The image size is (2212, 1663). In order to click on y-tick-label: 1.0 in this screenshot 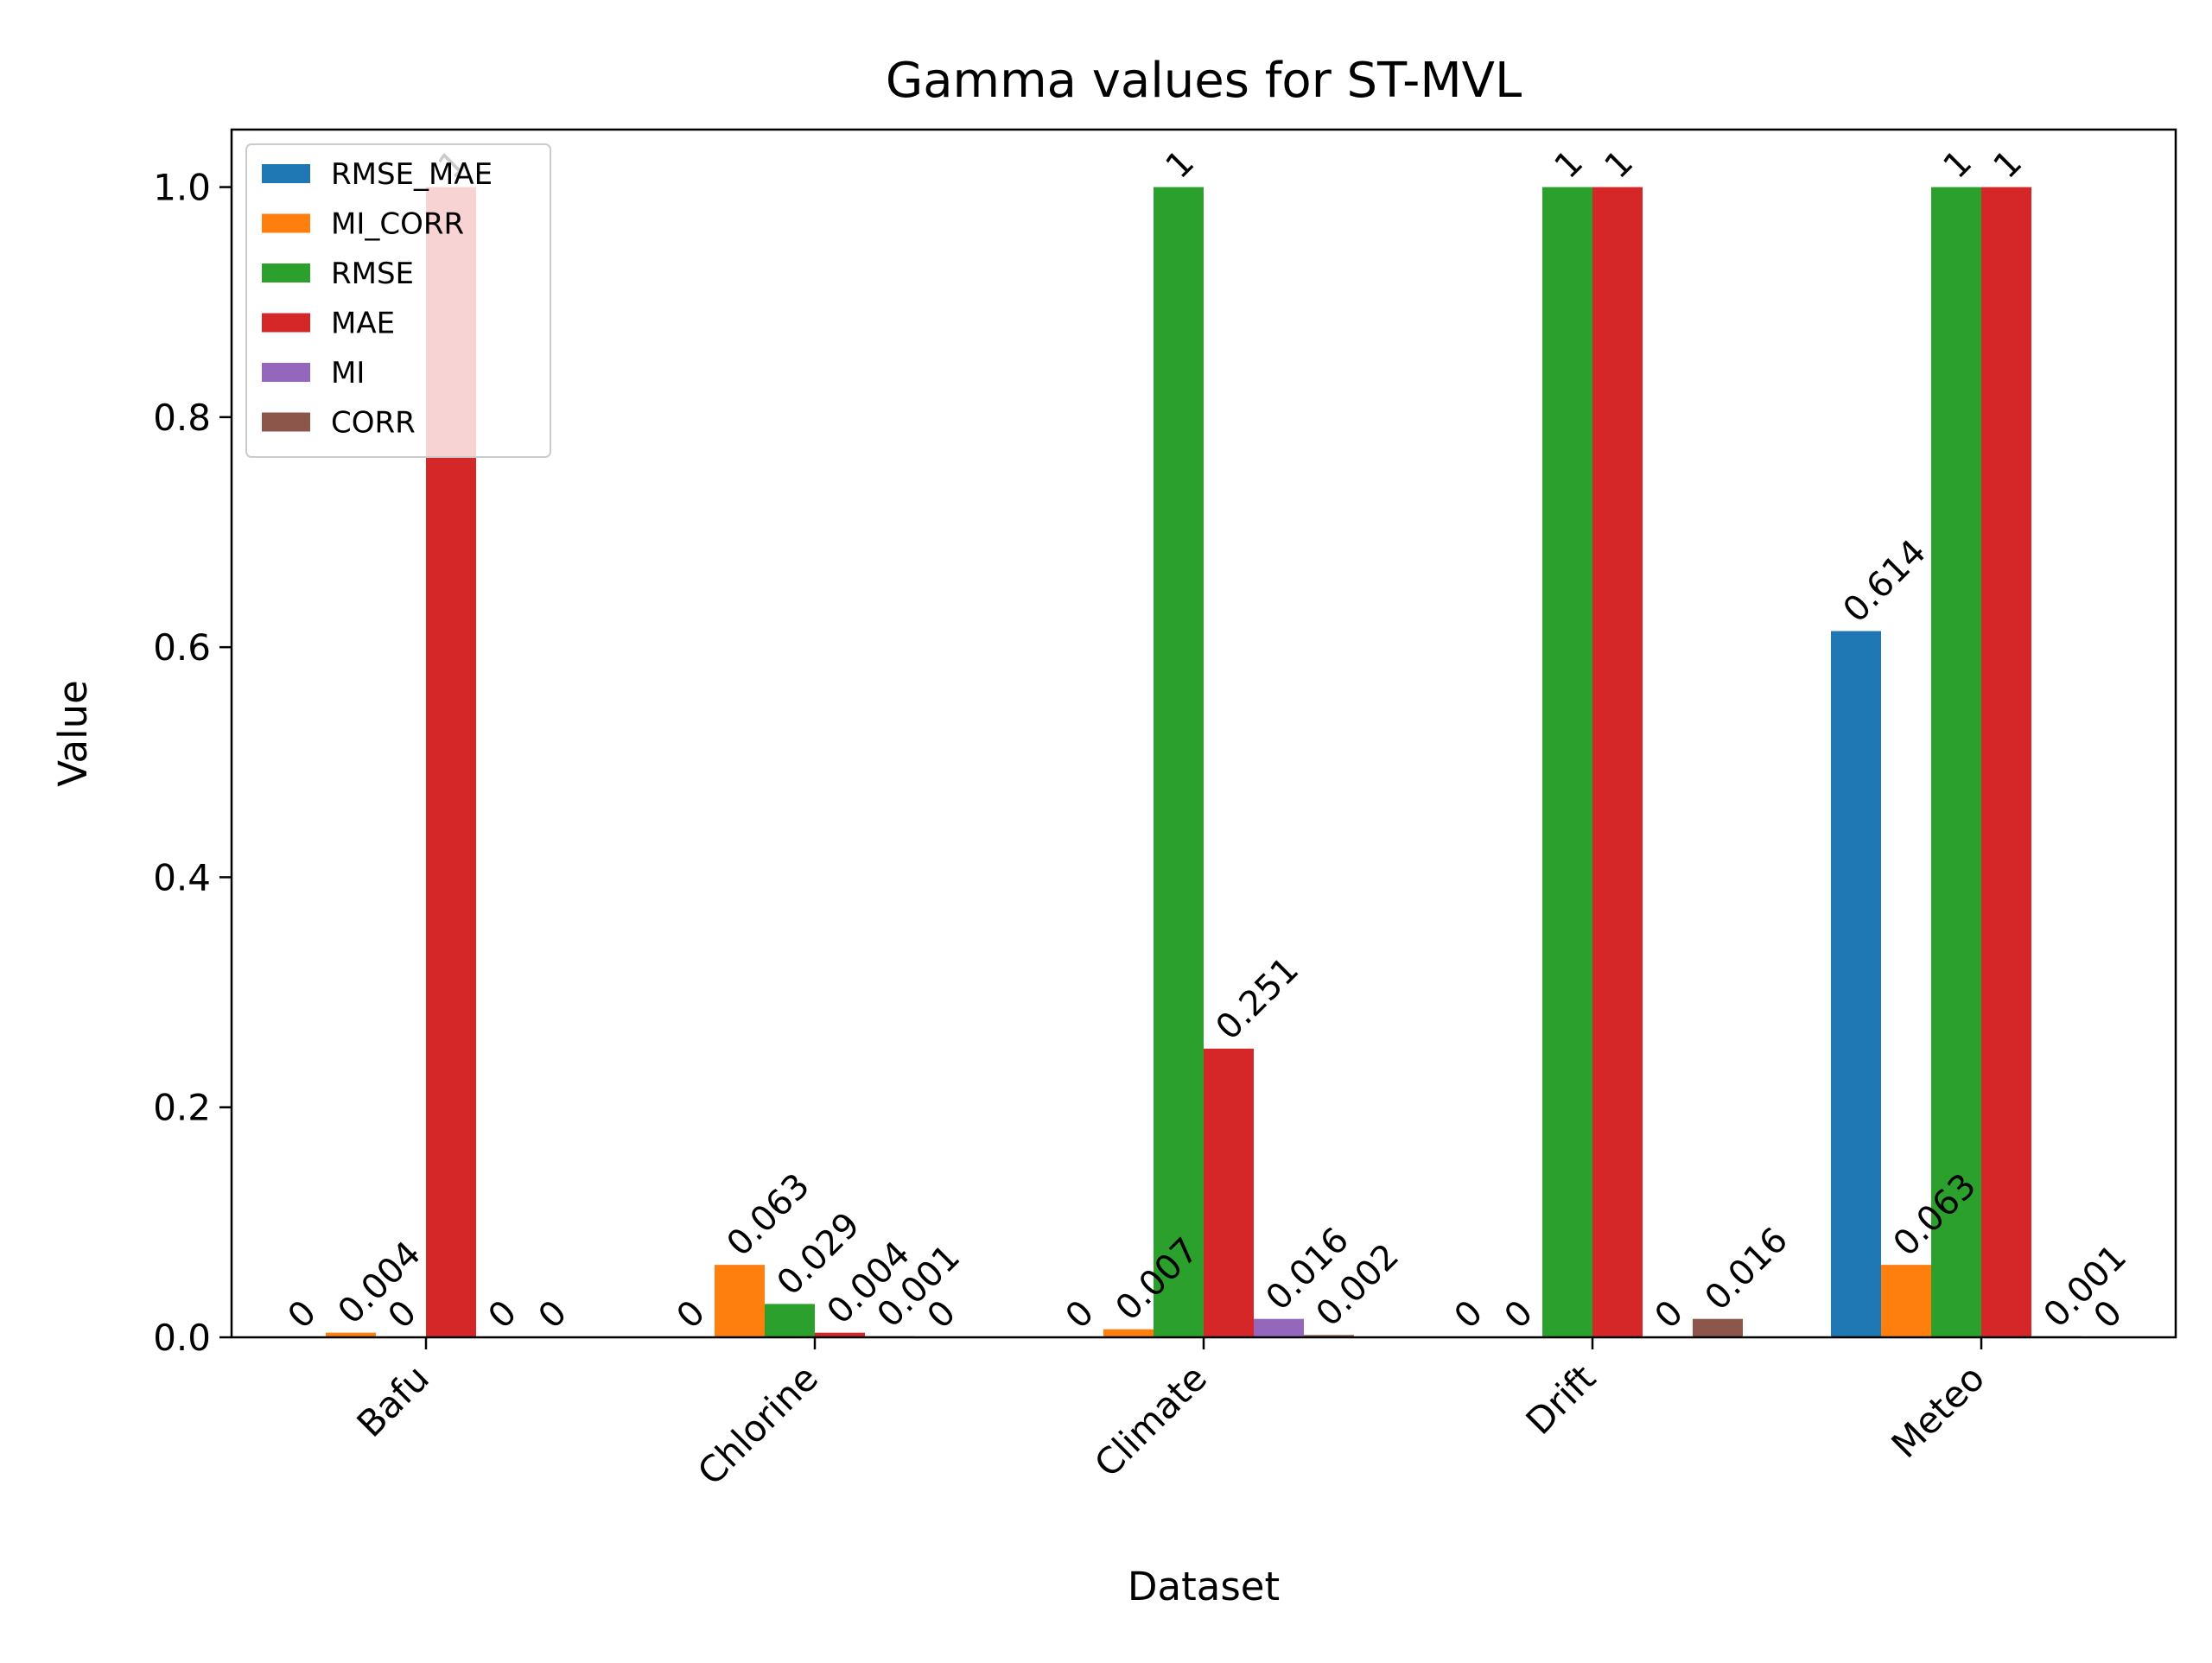, I will do `click(182, 188)`.